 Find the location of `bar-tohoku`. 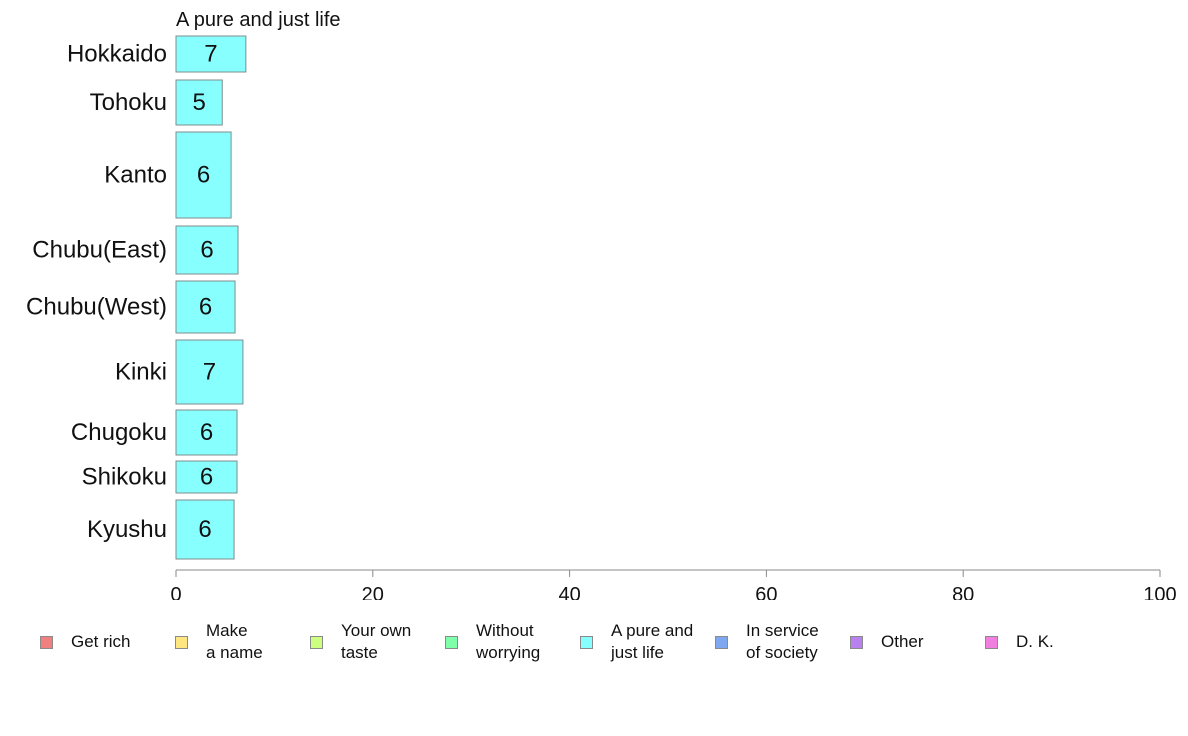

bar-tohoku is located at coordinates (199, 102).